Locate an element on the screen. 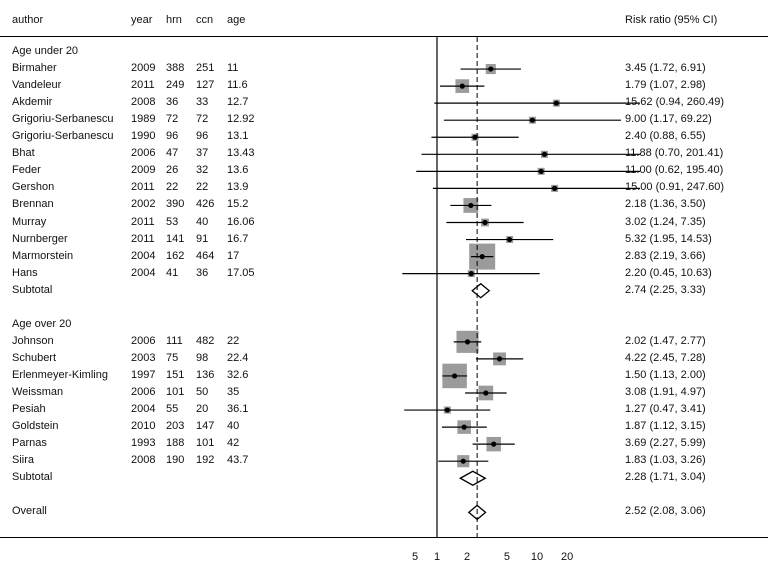  study-hrn: 47 is located at coordinates (172, 153).